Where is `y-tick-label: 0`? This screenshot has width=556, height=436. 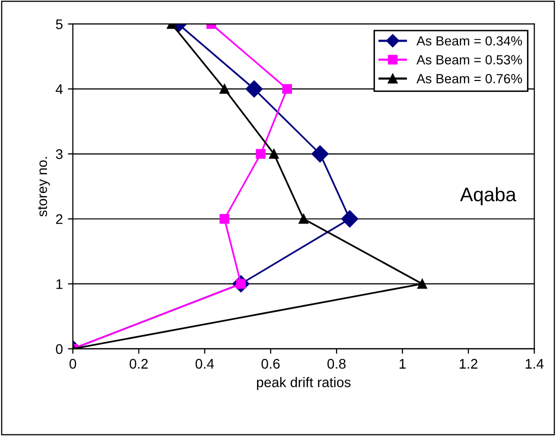 y-tick-label: 0 is located at coordinates (59, 349).